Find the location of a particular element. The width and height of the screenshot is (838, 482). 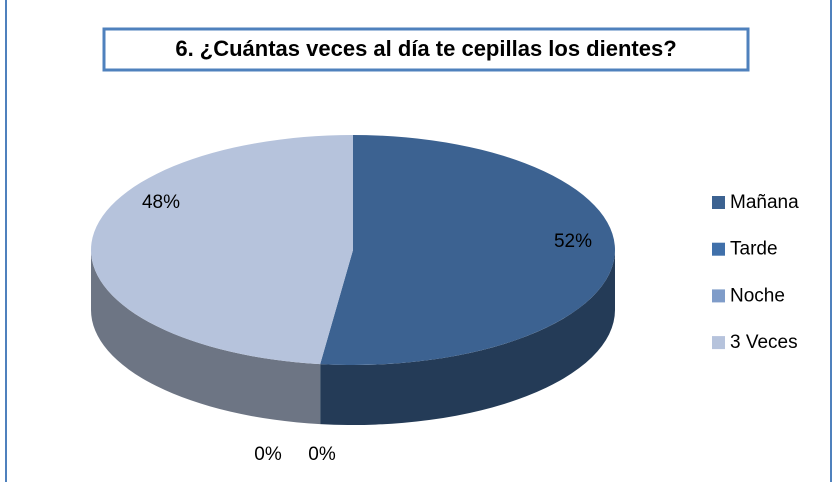

data-label: 52% is located at coordinates (573, 241).